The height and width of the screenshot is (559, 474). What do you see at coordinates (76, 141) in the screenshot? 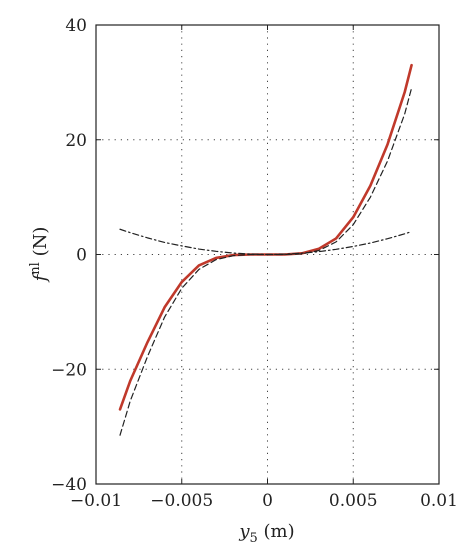
I see `y-tick-label: 20` at bounding box center [76, 141].